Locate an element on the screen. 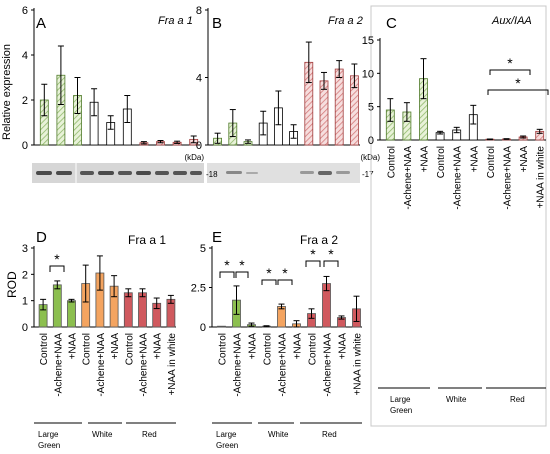 The image size is (550, 454). panel-d-groups: Large Green White Red is located at coordinates (105, 436).